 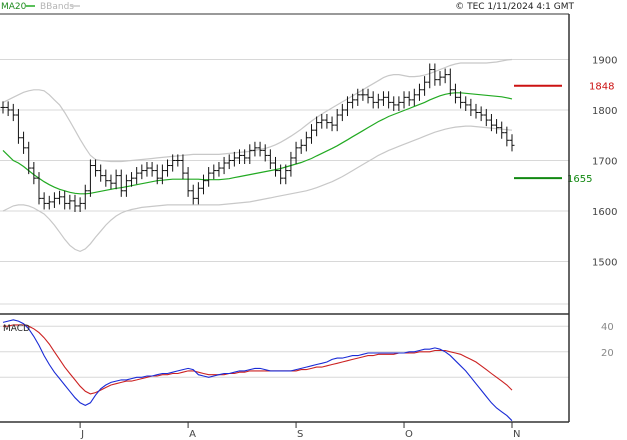 What do you see at coordinates (604, 111) in the screenshot?
I see `price-tick-label-1800: 1800` at bounding box center [604, 111].